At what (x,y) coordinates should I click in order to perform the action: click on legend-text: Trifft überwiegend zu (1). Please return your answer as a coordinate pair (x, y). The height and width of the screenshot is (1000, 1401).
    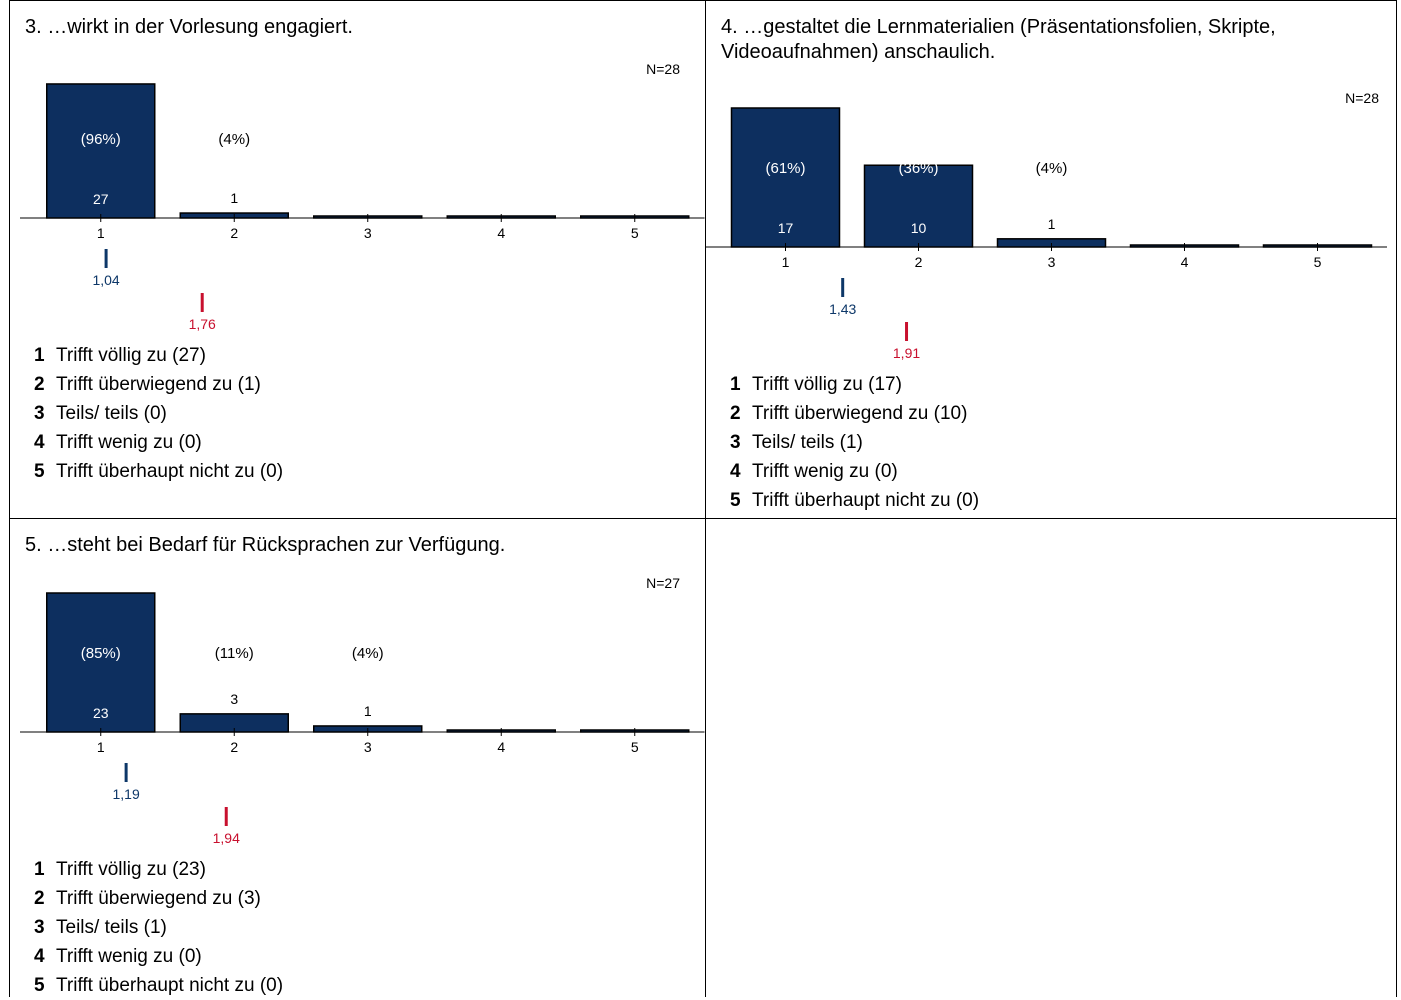
    Looking at the image, I should click on (158, 384).